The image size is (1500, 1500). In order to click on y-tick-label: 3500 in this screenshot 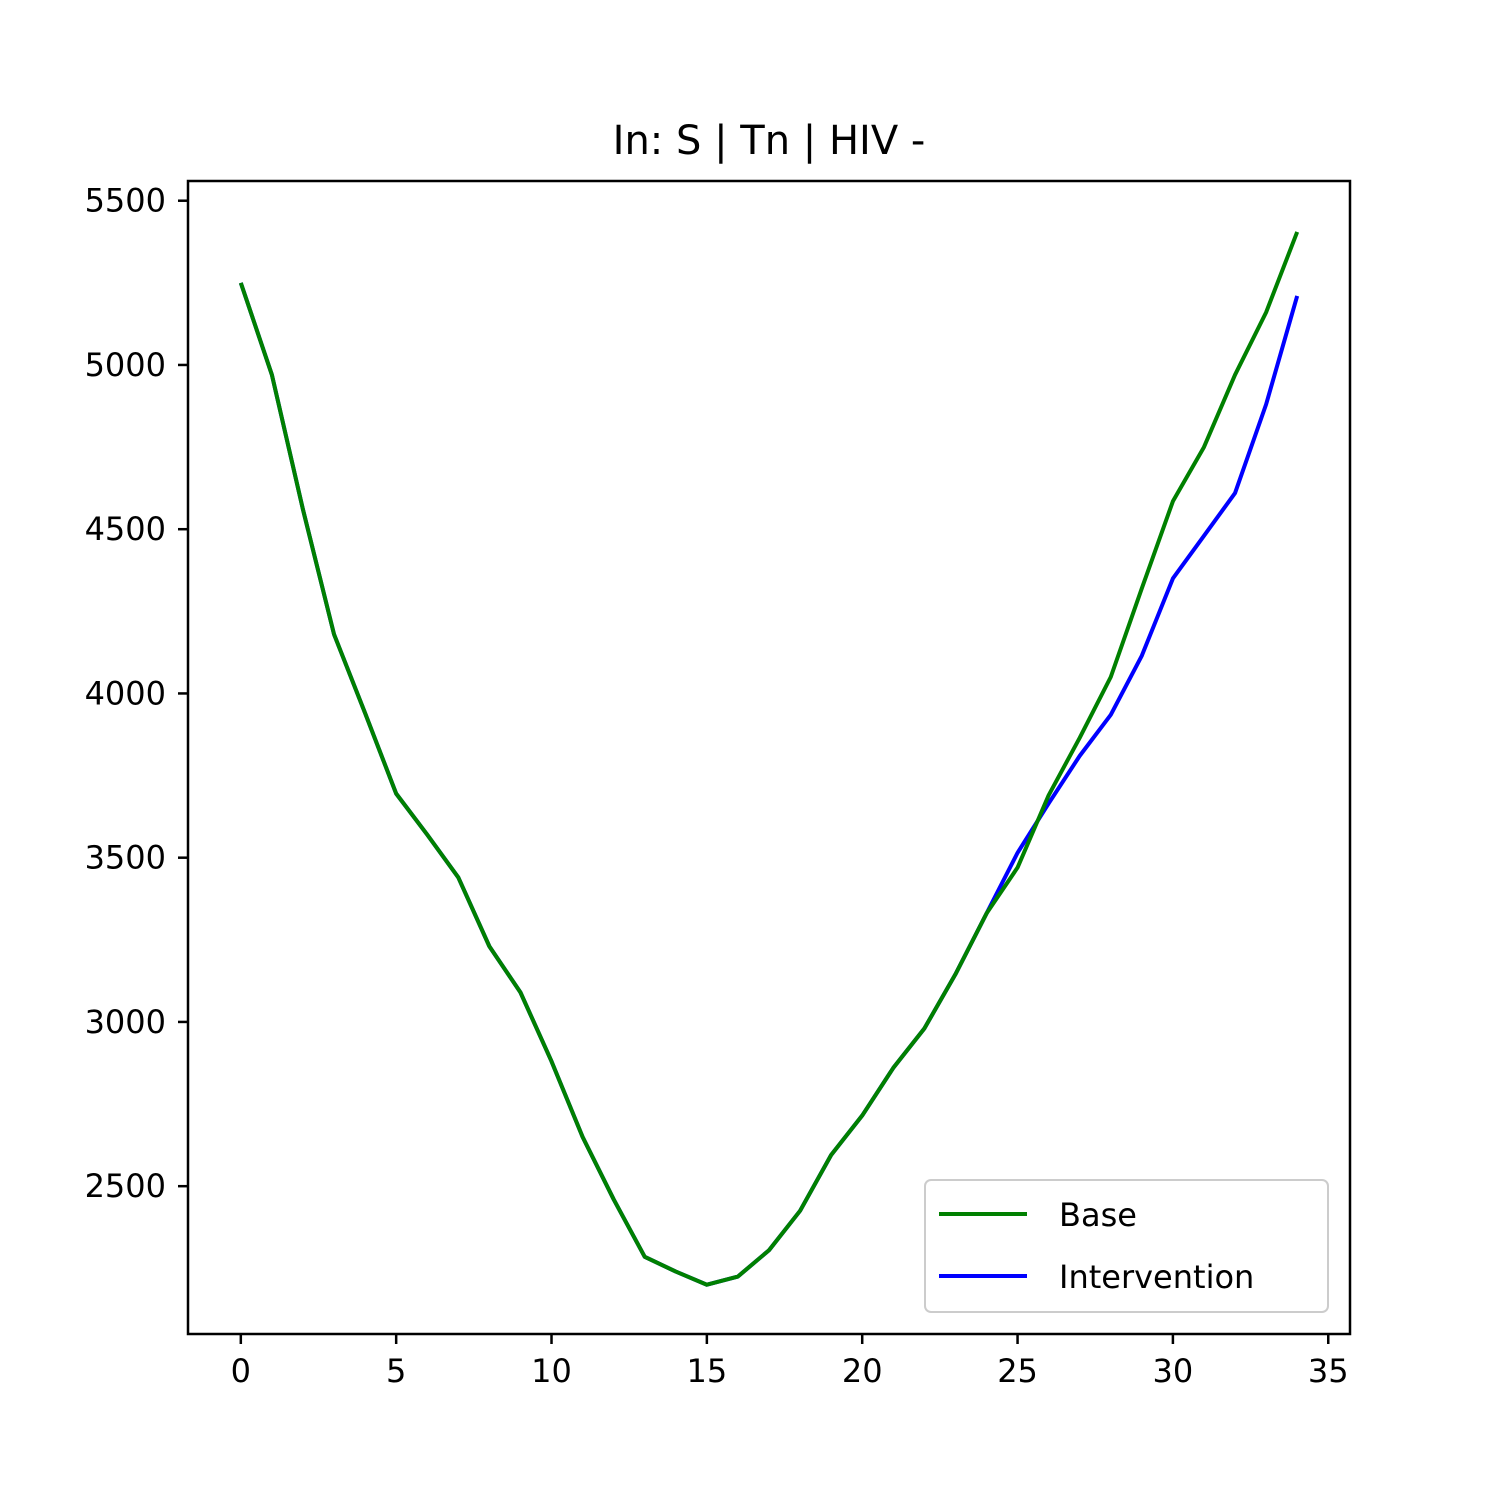, I will do `click(125, 858)`.